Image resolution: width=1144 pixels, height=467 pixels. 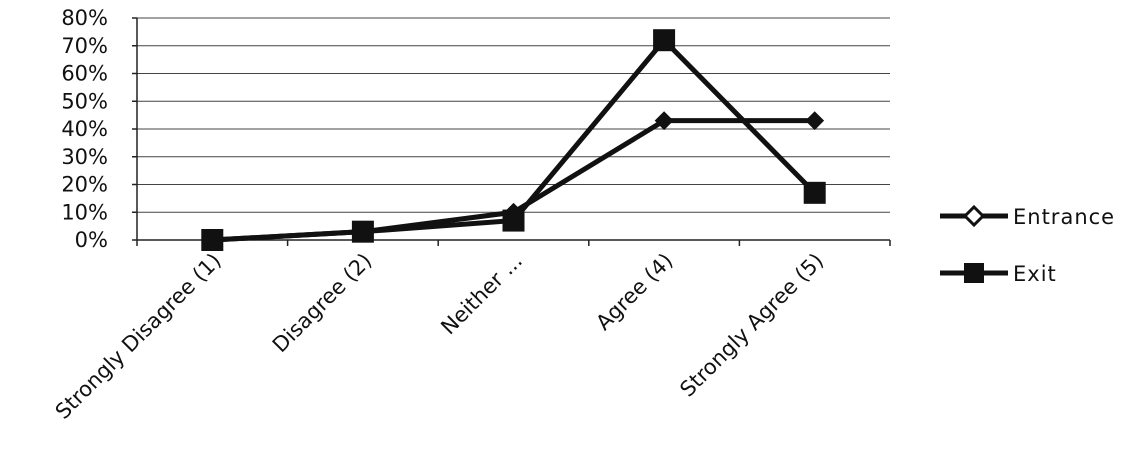 I want to click on legend: Entrance Exit, so click(x=1027, y=245).